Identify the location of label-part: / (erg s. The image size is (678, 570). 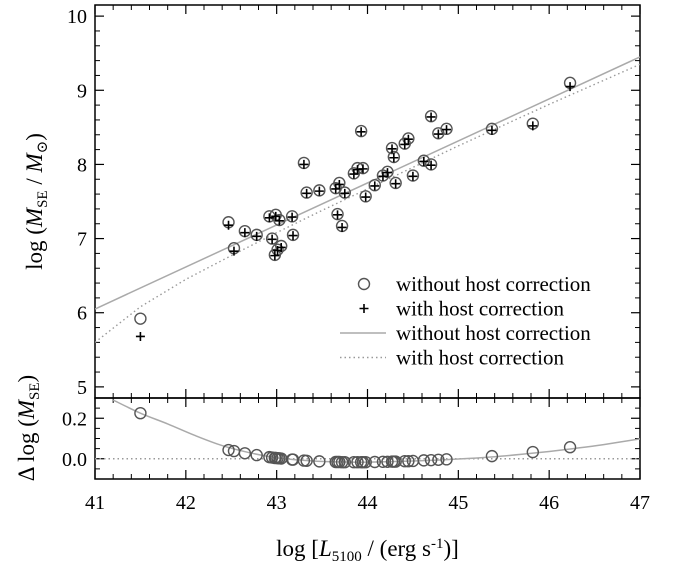
(396, 548).